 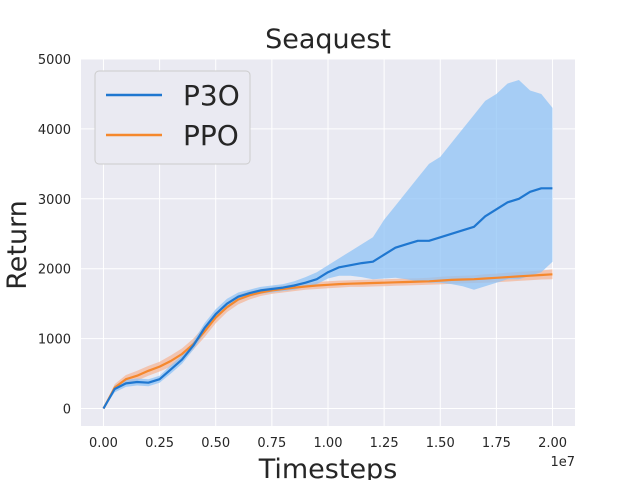 I want to click on x-tick-label: 0.75, so click(x=271, y=443).